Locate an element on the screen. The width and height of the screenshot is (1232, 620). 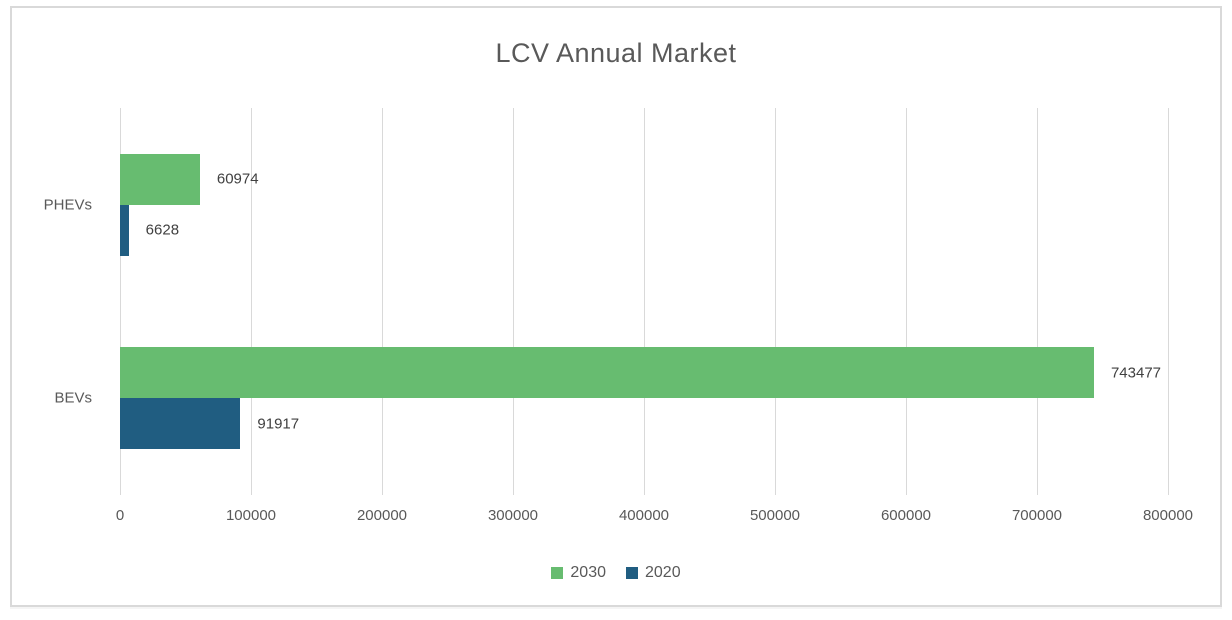
legend-item-2030: 2030 is located at coordinates (578, 573).